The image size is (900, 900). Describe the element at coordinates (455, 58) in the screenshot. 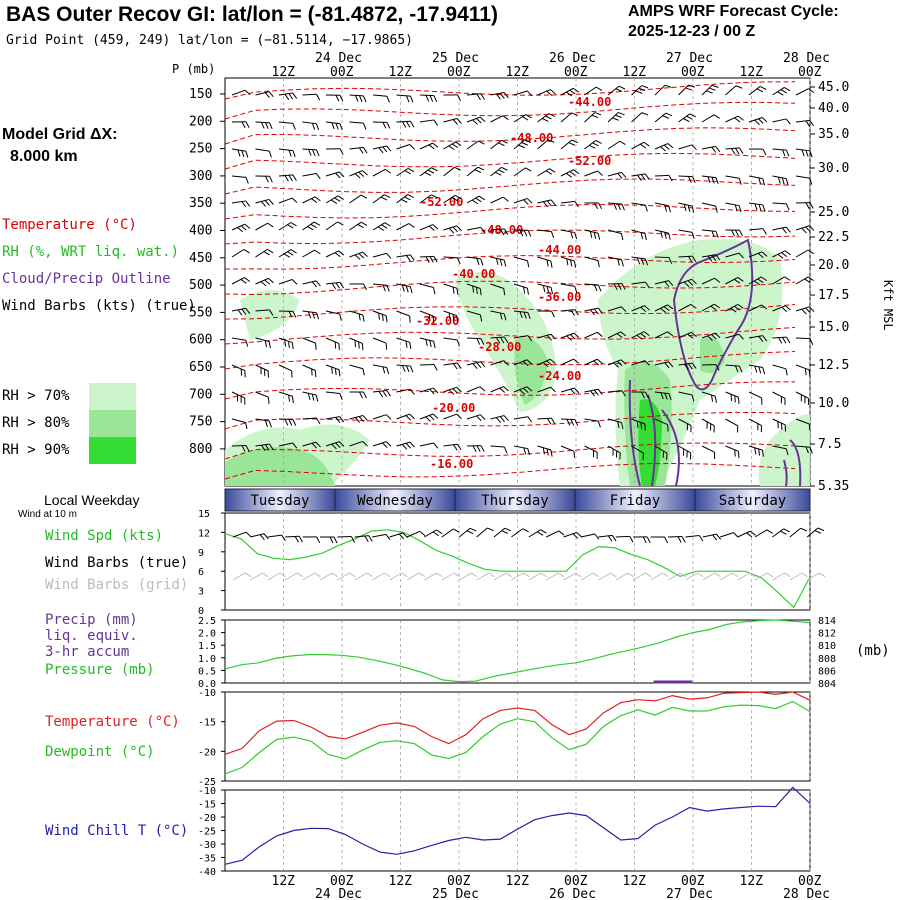

I see `date-label-top: 25 Dec` at that location.